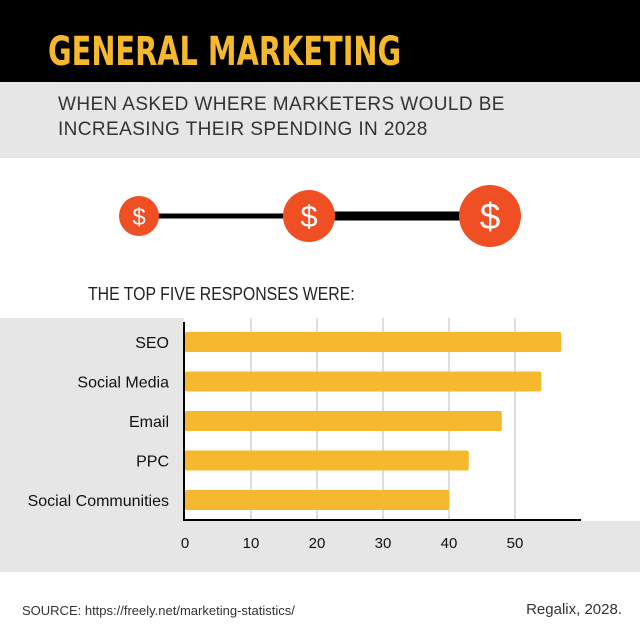 The height and width of the screenshot is (640, 640). Describe the element at coordinates (185, 543) in the screenshot. I see `x-tick-label: 0` at that location.